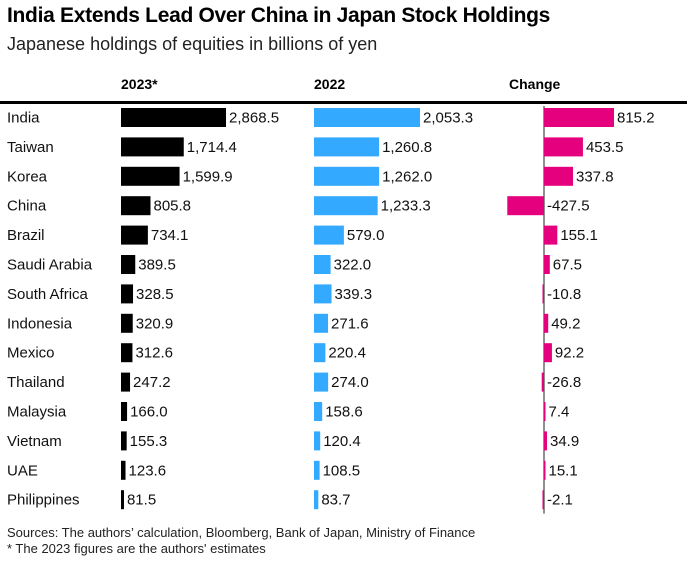  Describe the element at coordinates (50, 265) in the screenshot. I see `category-label: Saudi Arabia` at that location.